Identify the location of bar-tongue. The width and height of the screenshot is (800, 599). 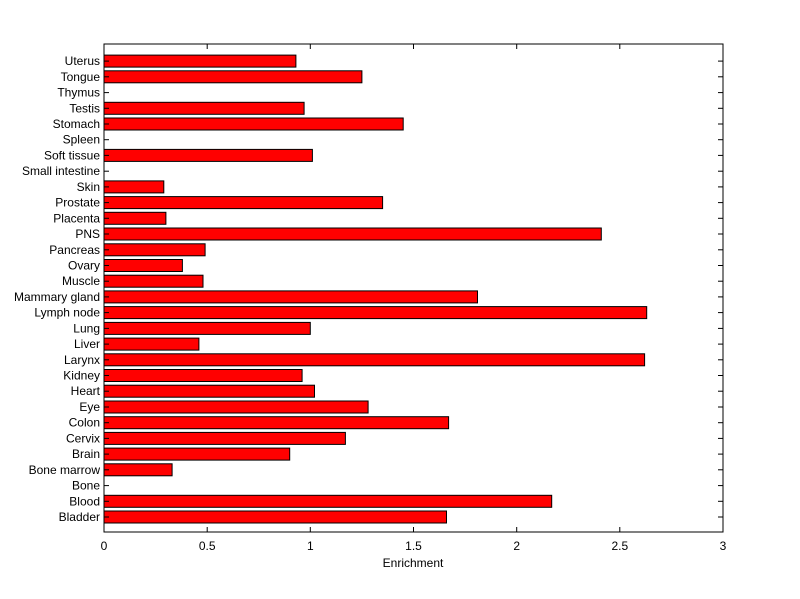
(233, 77).